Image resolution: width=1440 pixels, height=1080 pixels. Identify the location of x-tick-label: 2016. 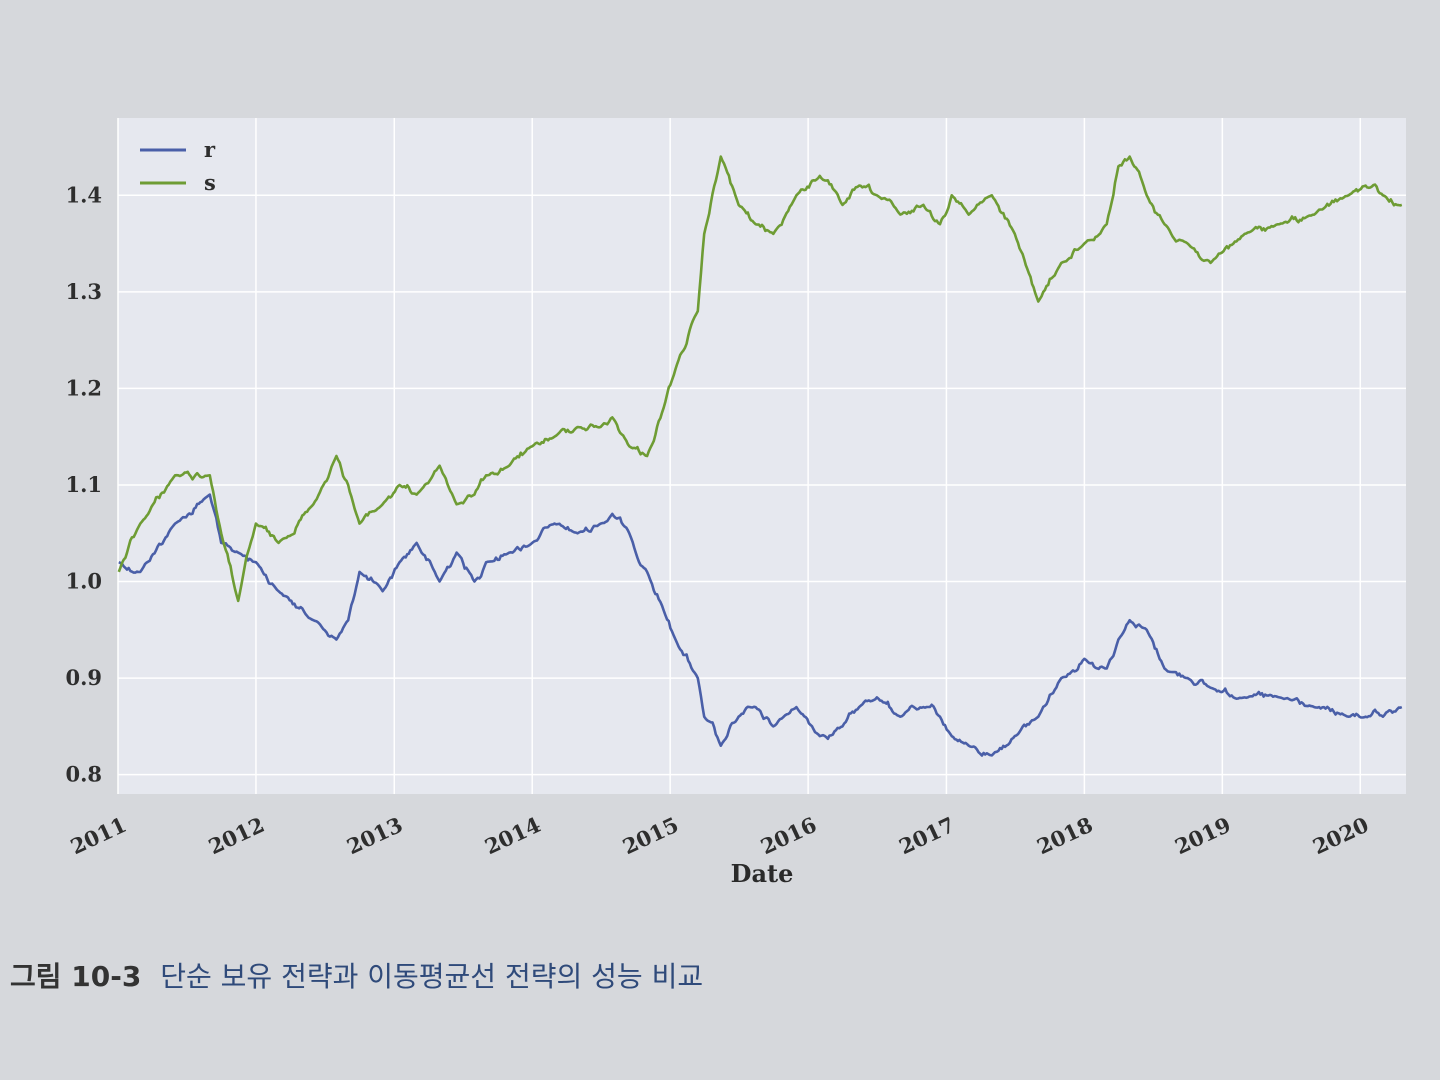
(789, 835).